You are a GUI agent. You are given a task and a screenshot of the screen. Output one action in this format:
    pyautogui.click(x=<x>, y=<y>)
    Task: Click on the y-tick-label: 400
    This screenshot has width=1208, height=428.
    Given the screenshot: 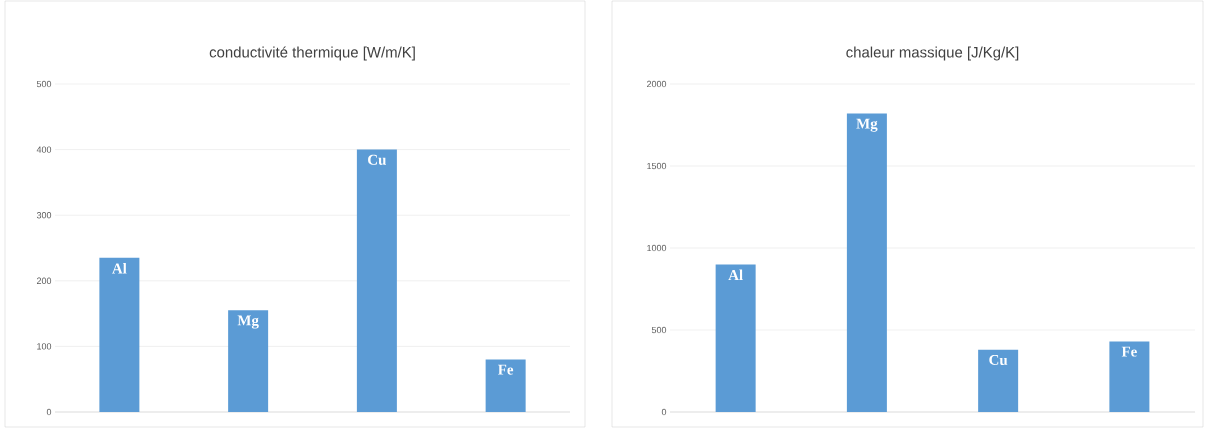 What is the action you would take?
    pyautogui.click(x=44, y=149)
    